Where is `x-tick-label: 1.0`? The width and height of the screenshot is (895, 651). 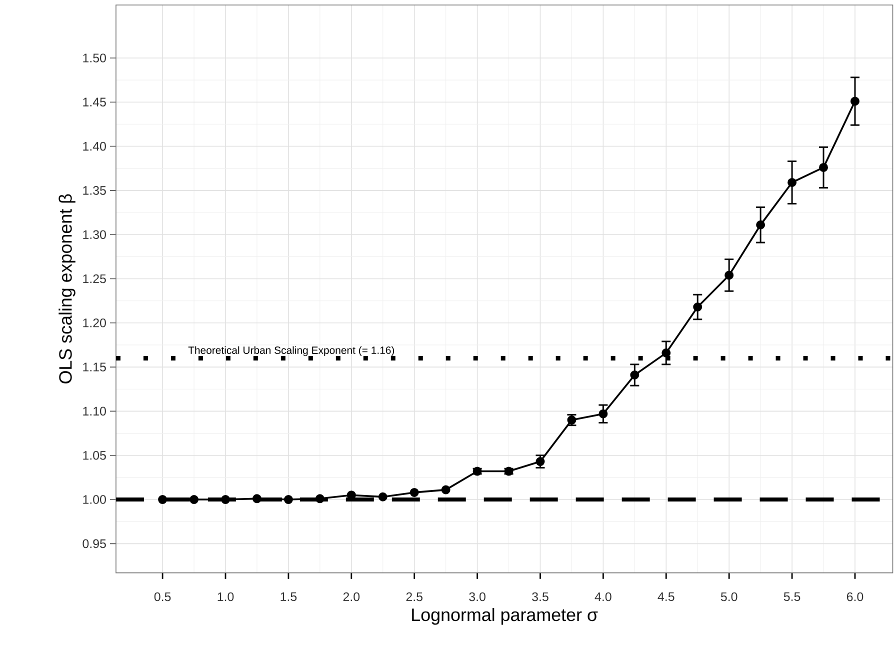 x-tick-label: 1.0 is located at coordinates (226, 597).